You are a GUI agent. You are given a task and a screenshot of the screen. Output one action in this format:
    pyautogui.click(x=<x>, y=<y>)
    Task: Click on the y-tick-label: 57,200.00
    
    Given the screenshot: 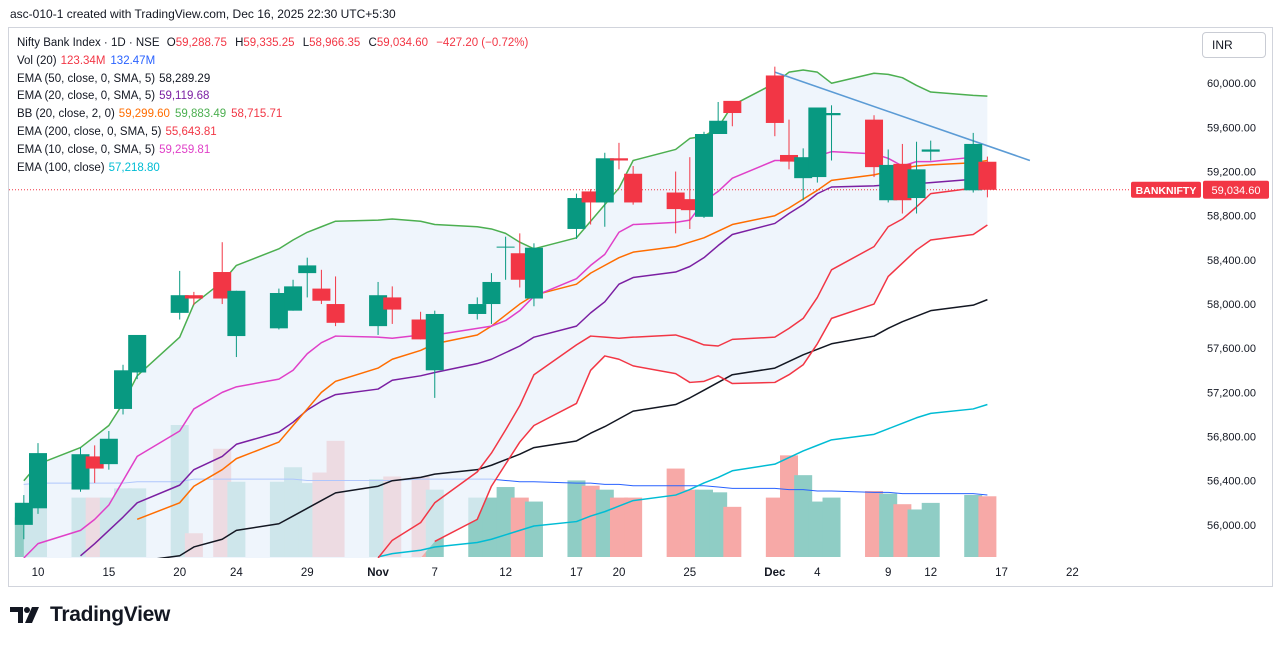 What is the action you would take?
    pyautogui.click(x=1231, y=393)
    